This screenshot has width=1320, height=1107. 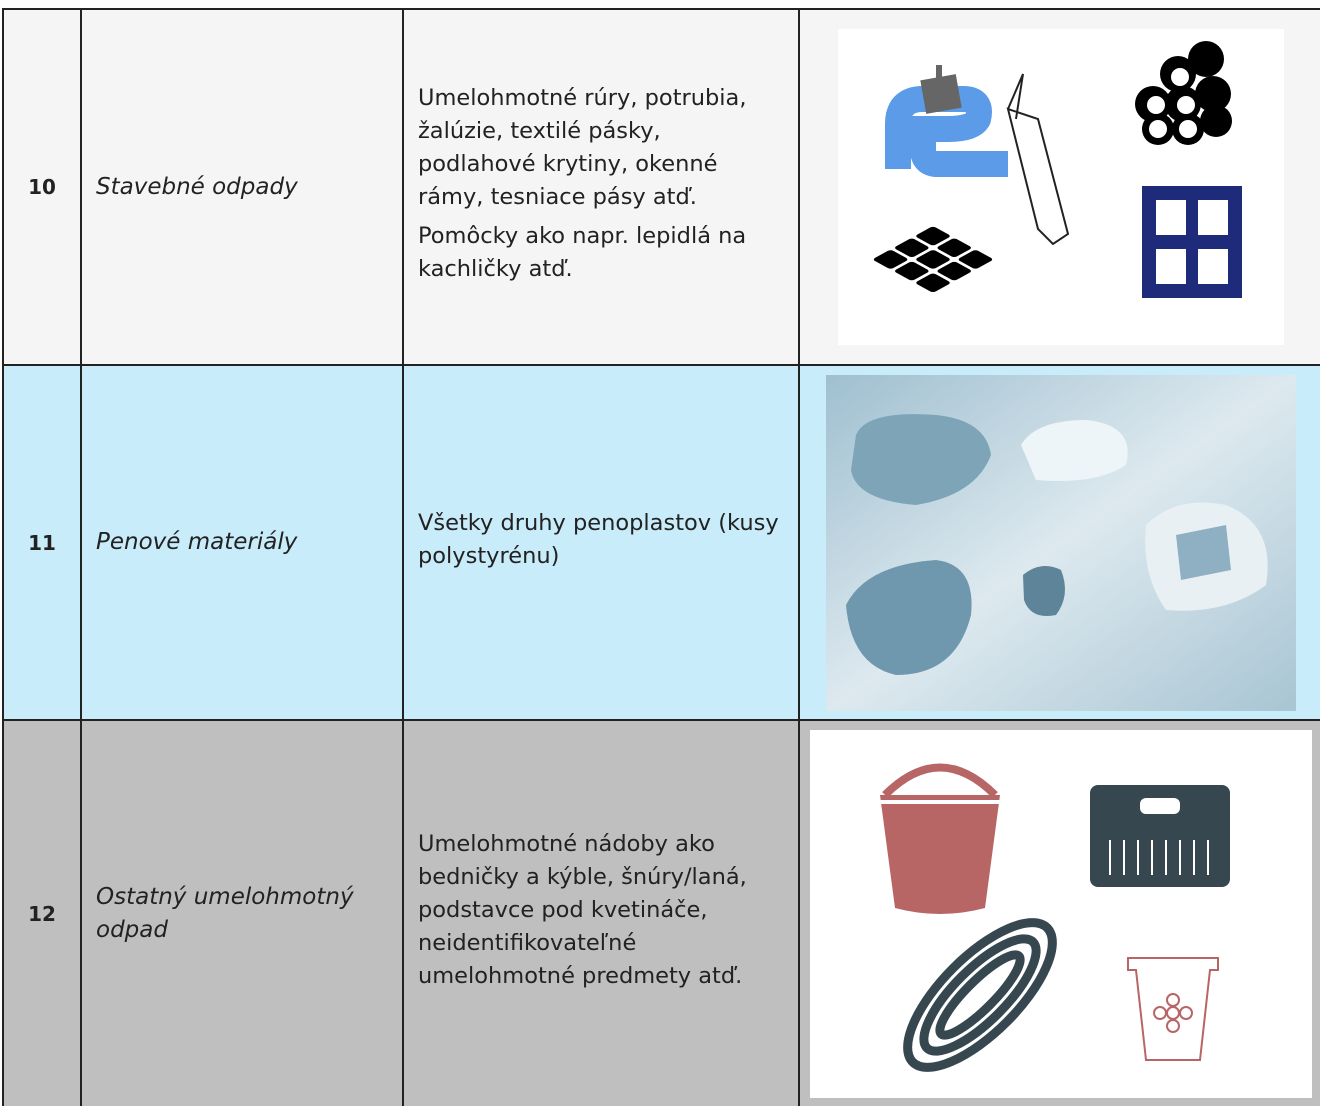 What do you see at coordinates (242, 542) in the screenshot?
I see `category: Penové materiály` at bounding box center [242, 542].